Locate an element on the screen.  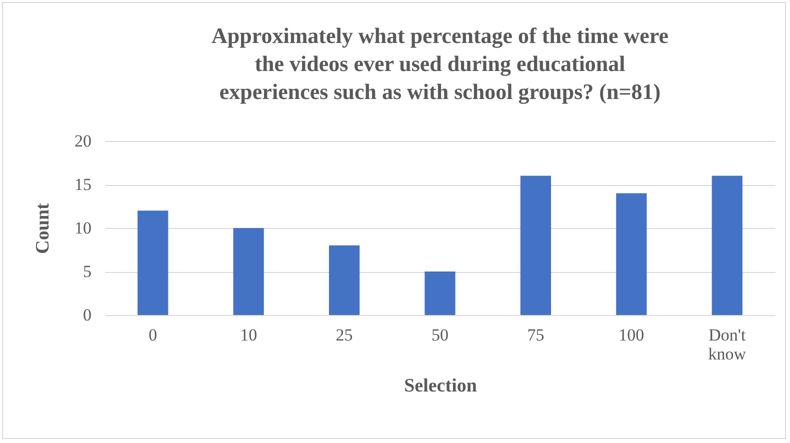
x-tick-label: 100 is located at coordinates (631, 335).